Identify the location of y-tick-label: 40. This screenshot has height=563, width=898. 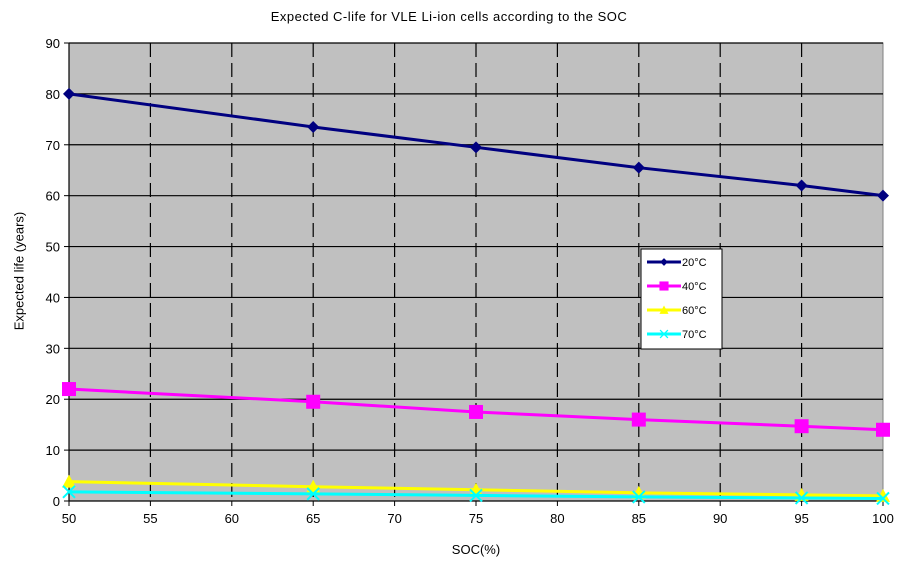
(53, 297).